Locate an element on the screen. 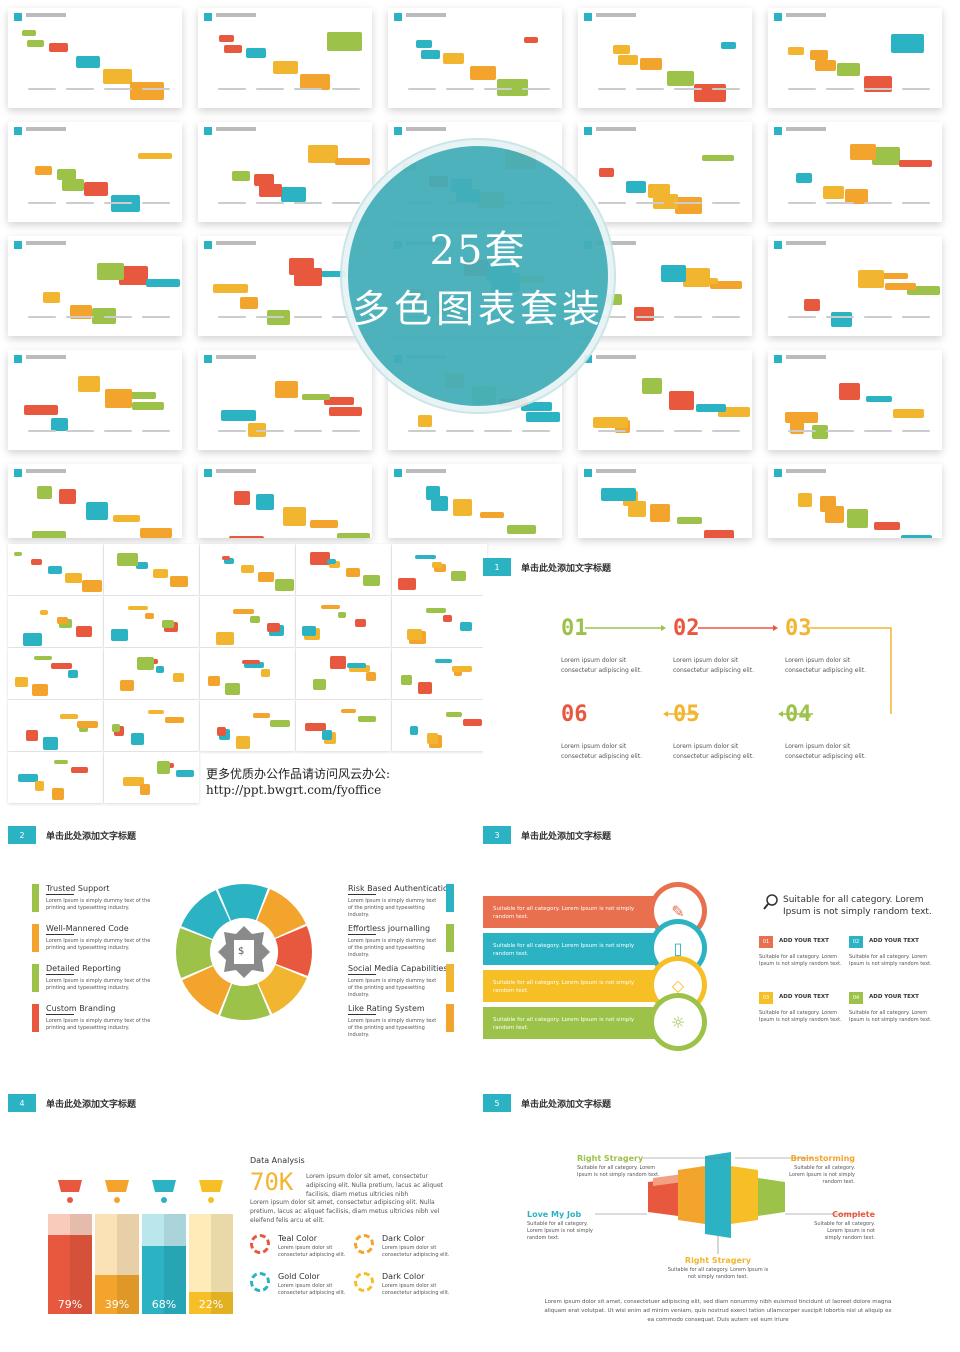 The height and width of the screenshot is (1352, 960). bulb-icon: ☼ is located at coordinates (678, 1022).